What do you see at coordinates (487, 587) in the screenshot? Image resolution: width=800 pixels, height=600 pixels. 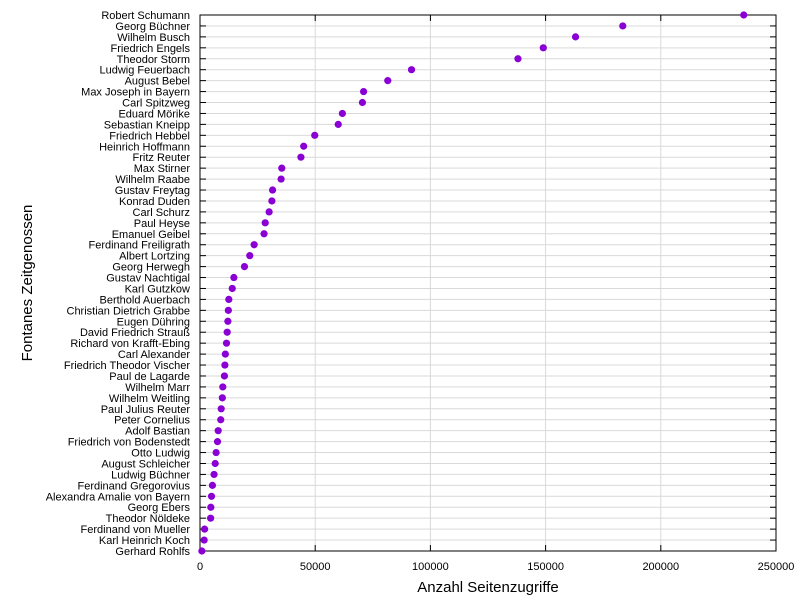 I see `x-axis-title: Anzahl Seitenzugriffe` at bounding box center [487, 587].